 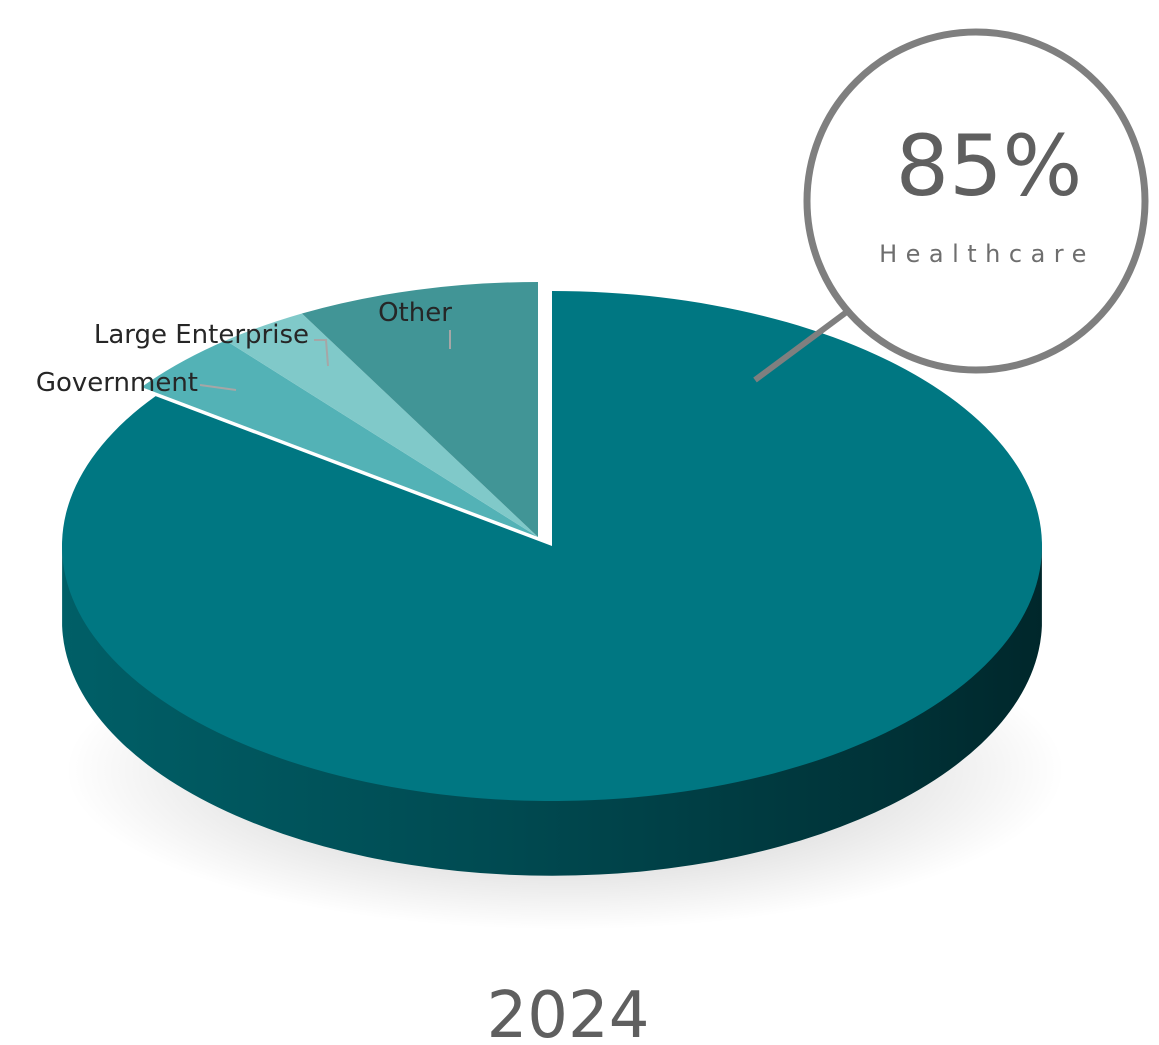 I want to click on callout-bubble, so click(x=976, y=201).